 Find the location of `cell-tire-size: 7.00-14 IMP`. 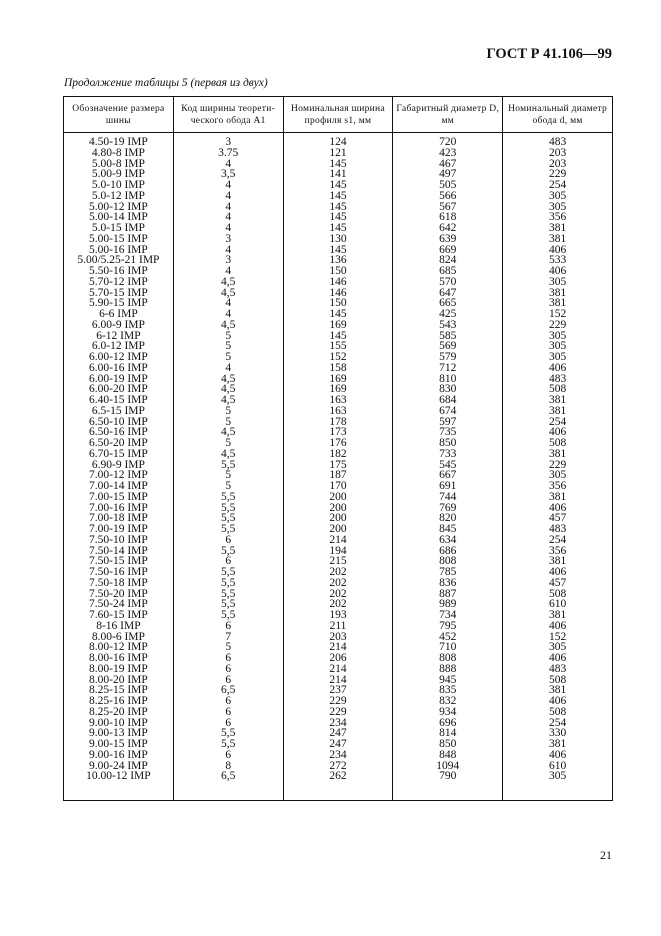

cell-tire-size: 7.00-14 IMP is located at coordinates (118, 486).